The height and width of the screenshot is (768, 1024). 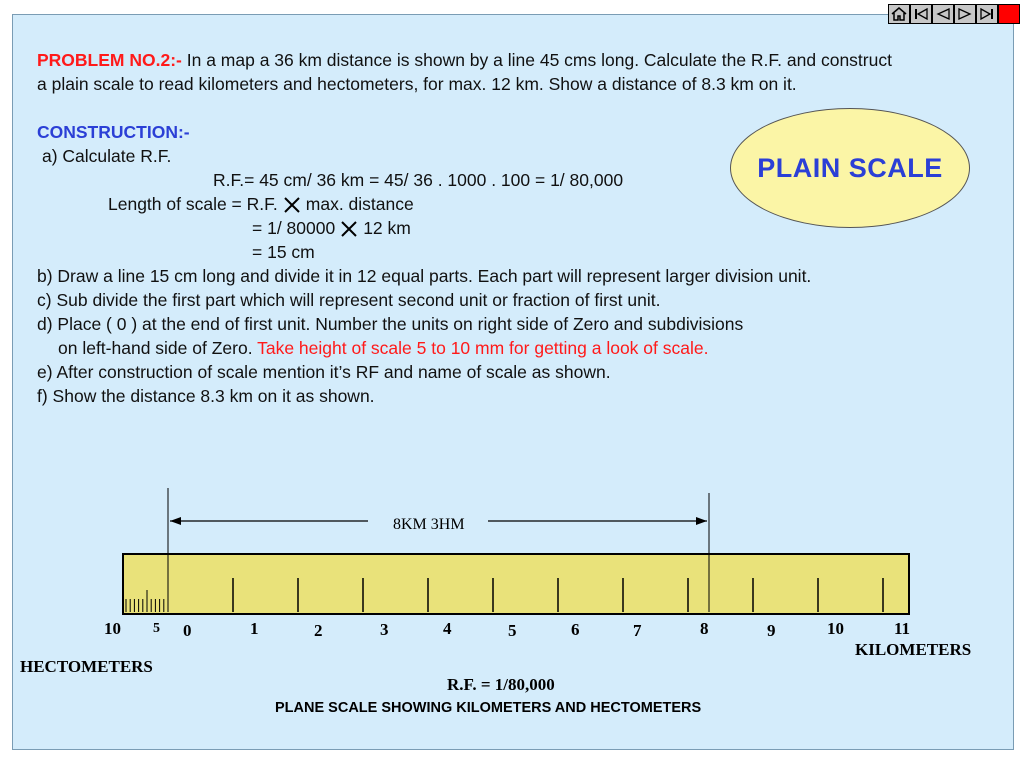 I want to click on scale-bar, so click(x=516, y=584).